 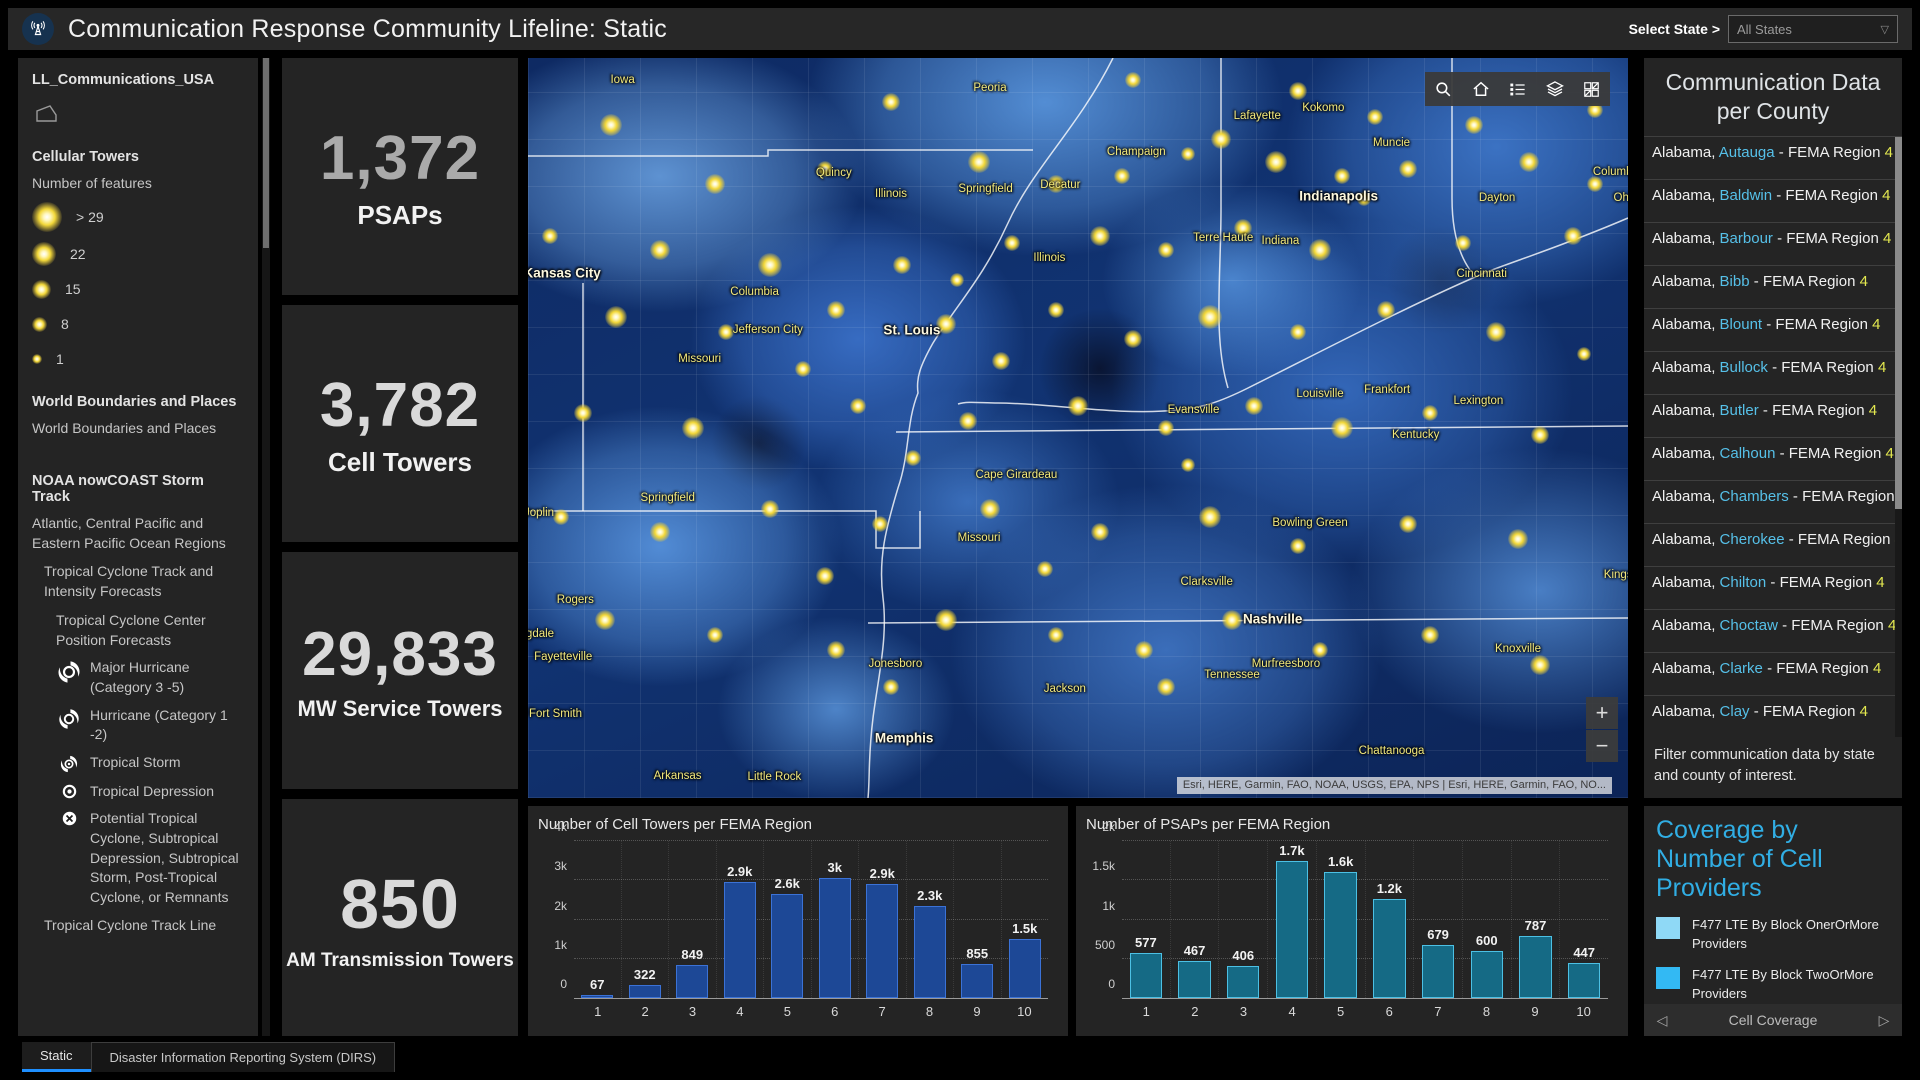 What do you see at coordinates (985, 188) in the screenshot?
I see `city-label: Springfield` at bounding box center [985, 188].